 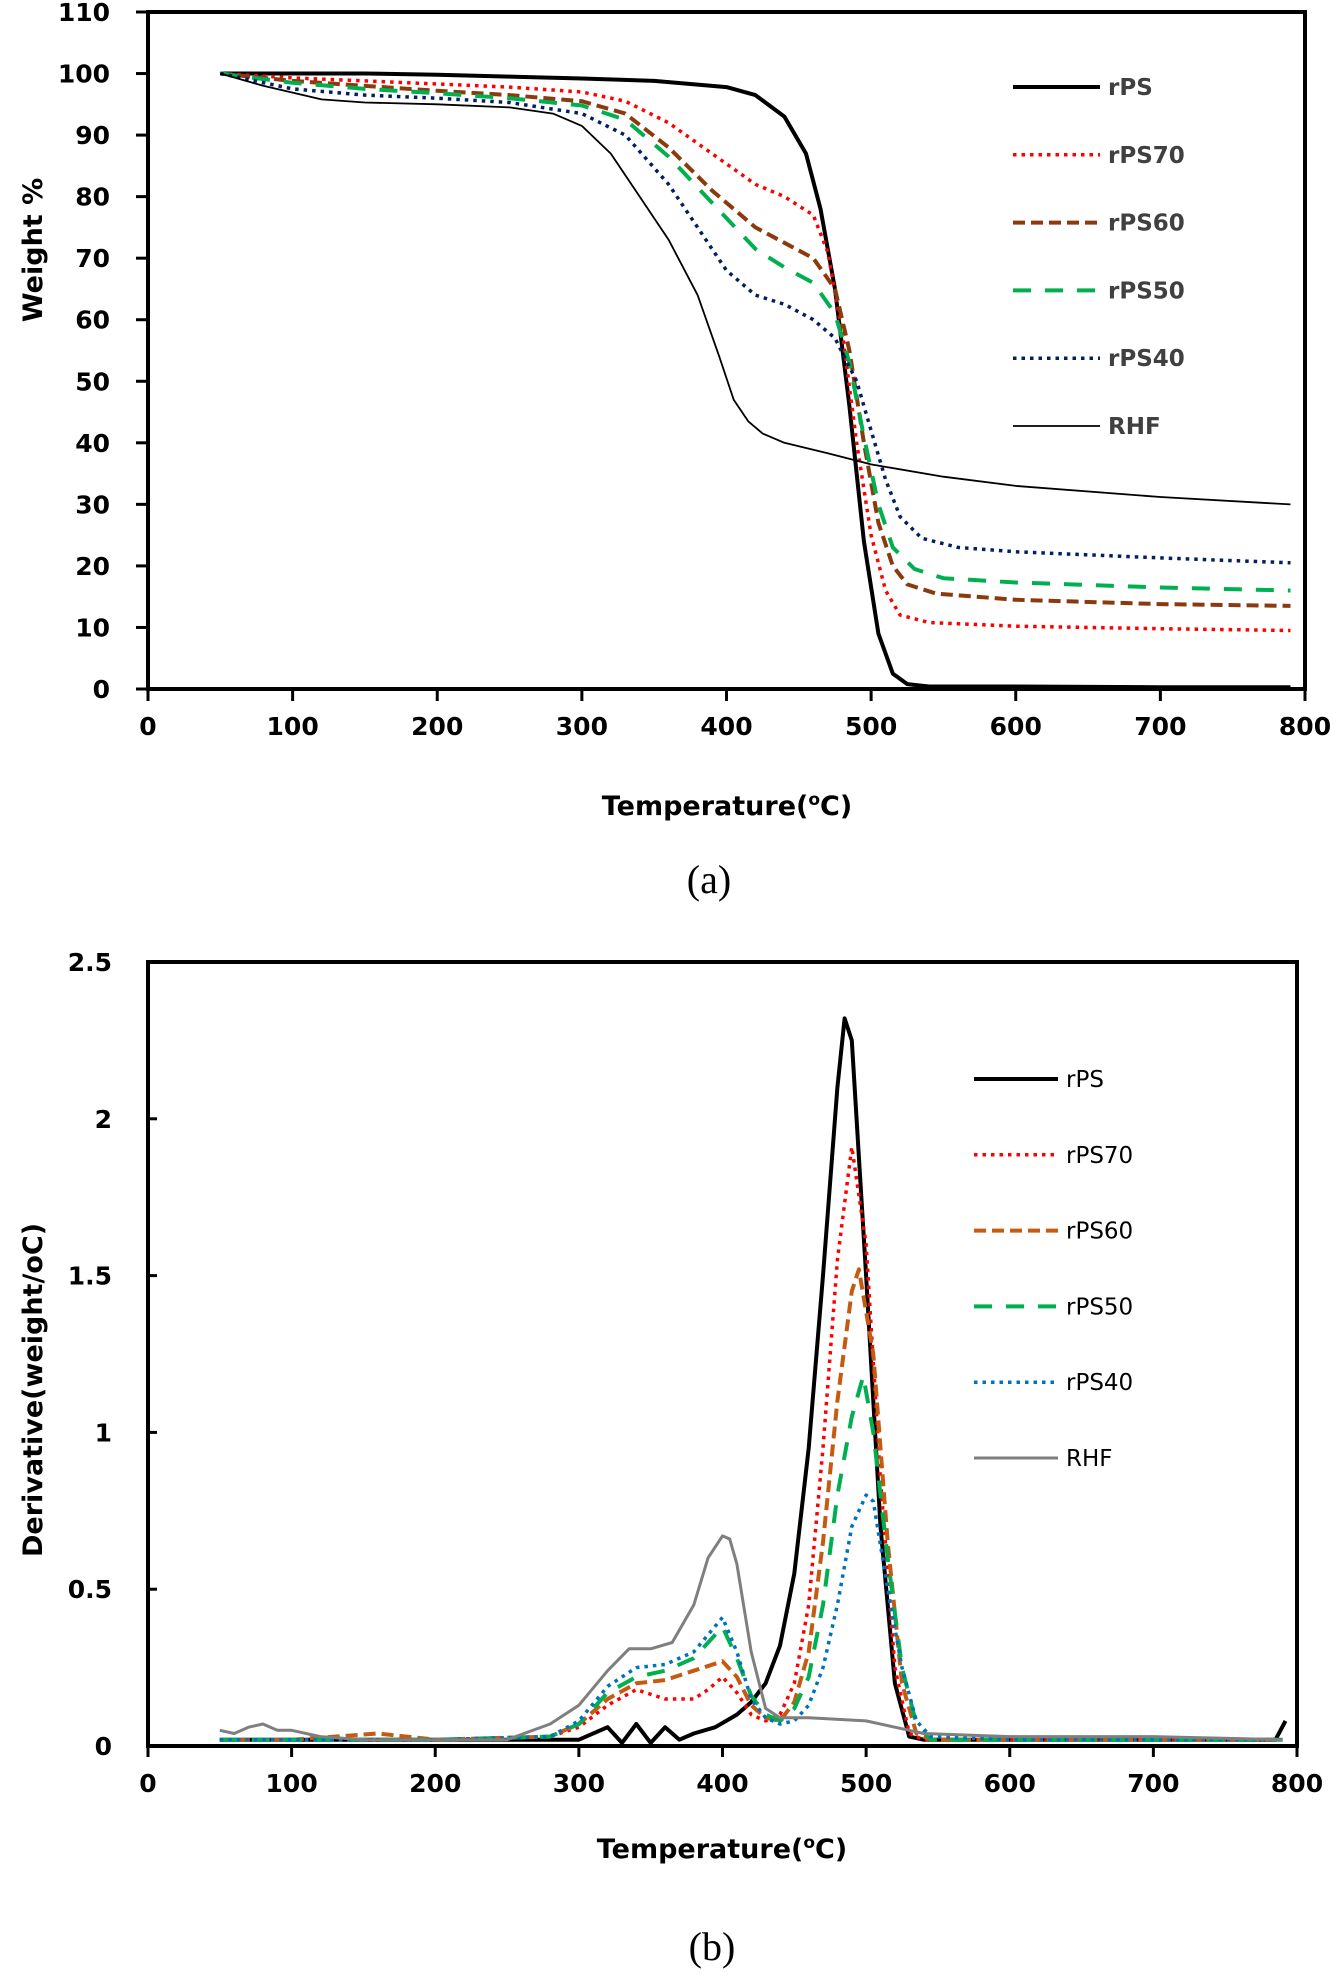 What do you see at coordinates (92, 627) in the screenshot?
I see `y-tick-label: 10` at bounding box center [92, 627].